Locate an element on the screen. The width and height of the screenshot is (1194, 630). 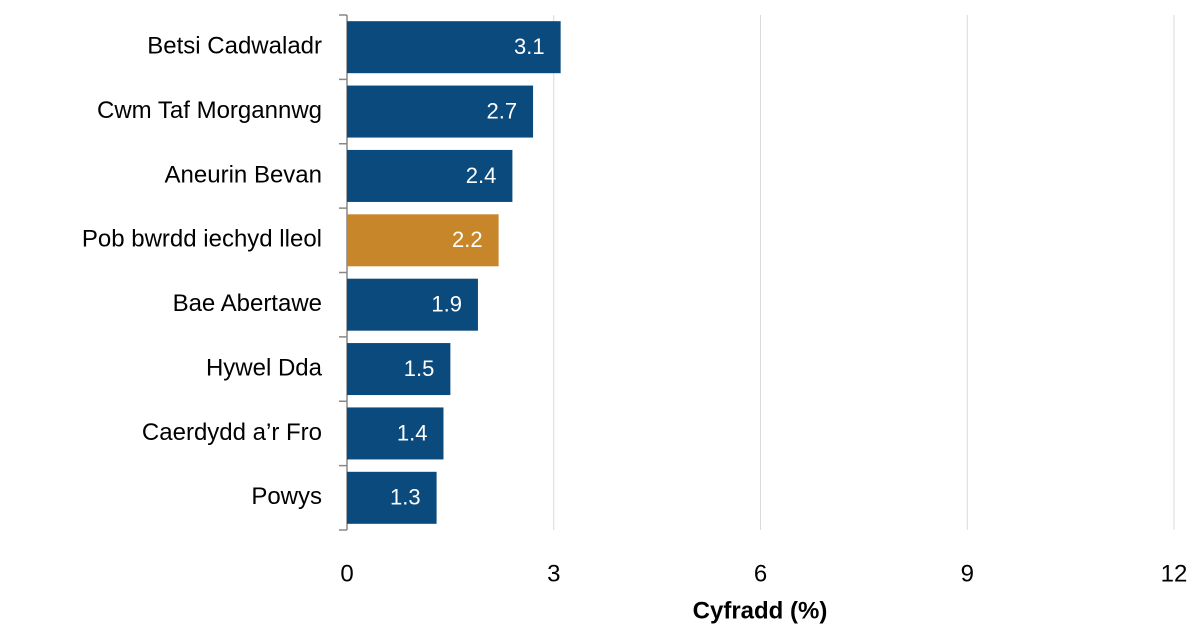
x-tick-label: 0 is located at coordinates (346, 573).